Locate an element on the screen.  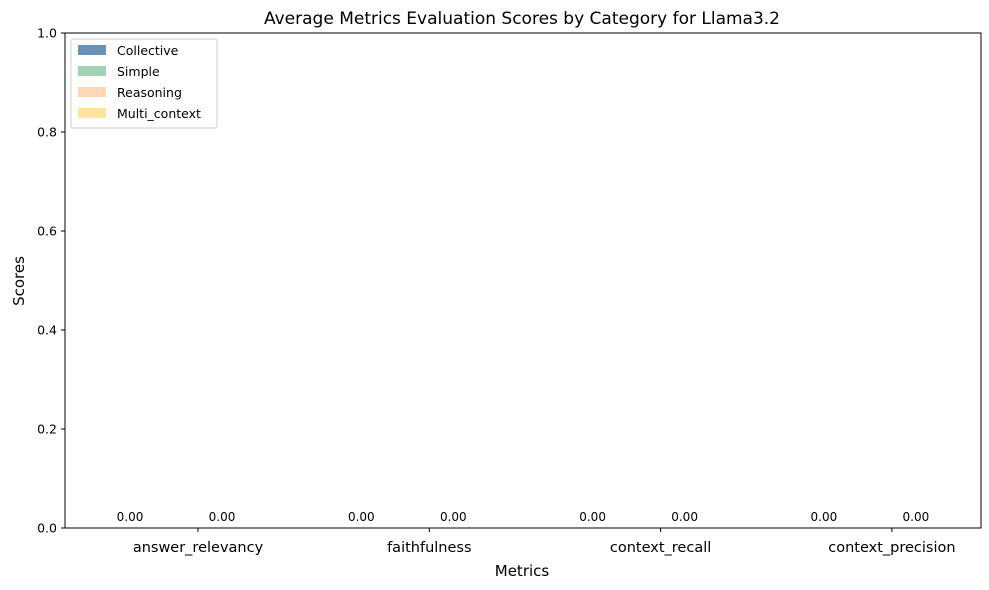
x-tick-label: faithfulness is located at coordinates (429, 548).